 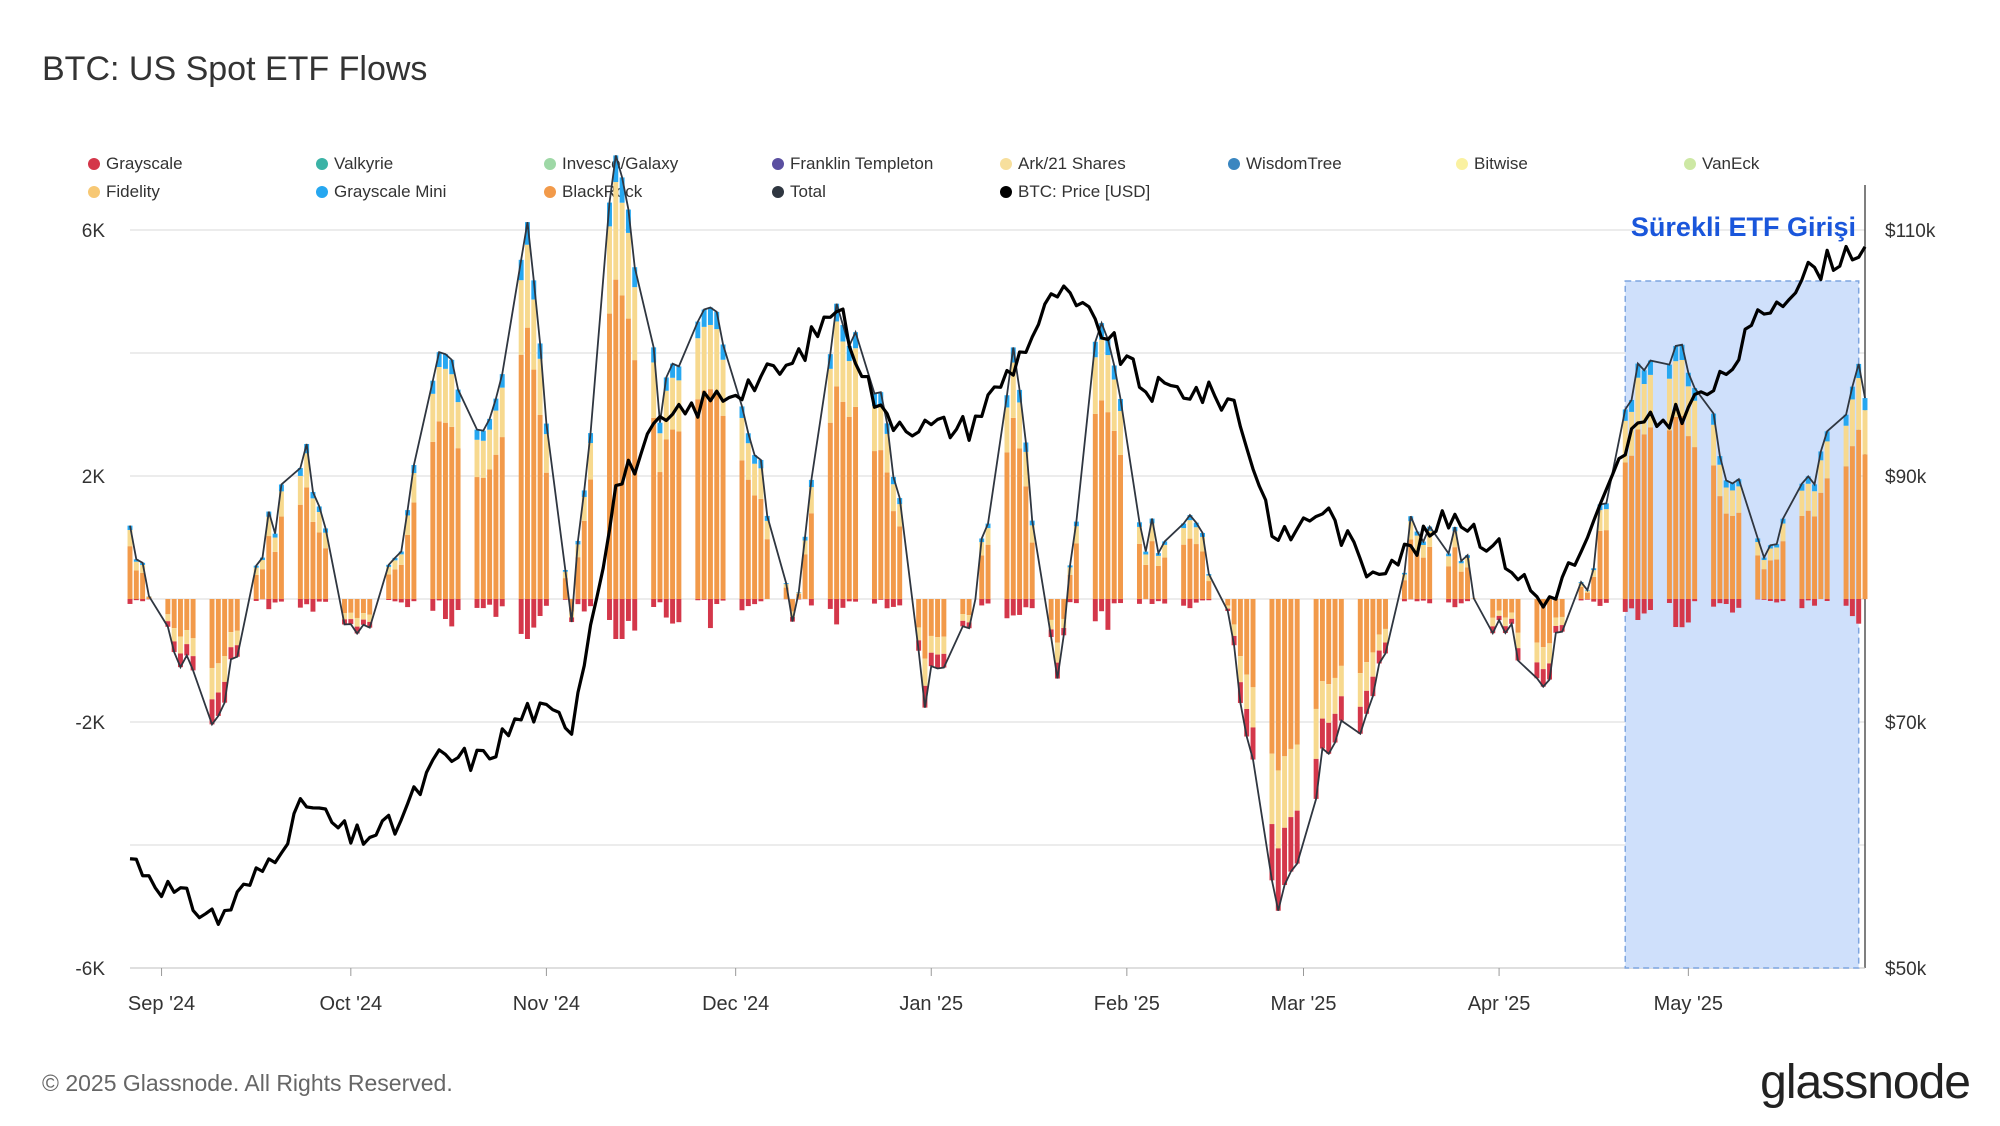 What do you see at coordinates (1906, 969) in the screenshot?
I see `y-right-tick-label: $50k` at bounding box center [1906, 969].